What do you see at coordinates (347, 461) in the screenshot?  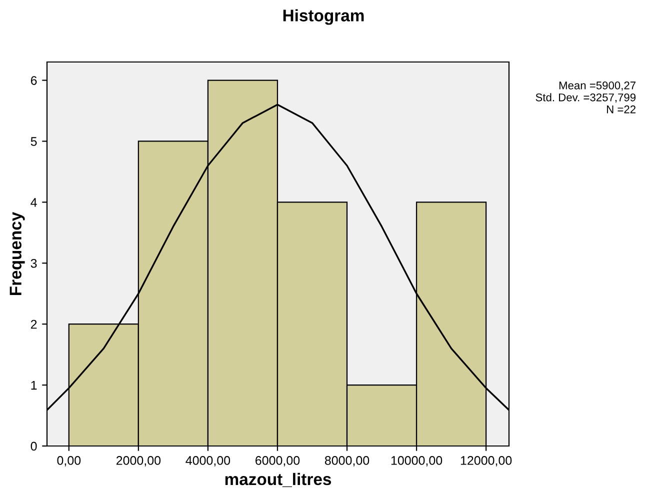 I see `x-tick-label: 8000,00` at bounding box center [347, 461].